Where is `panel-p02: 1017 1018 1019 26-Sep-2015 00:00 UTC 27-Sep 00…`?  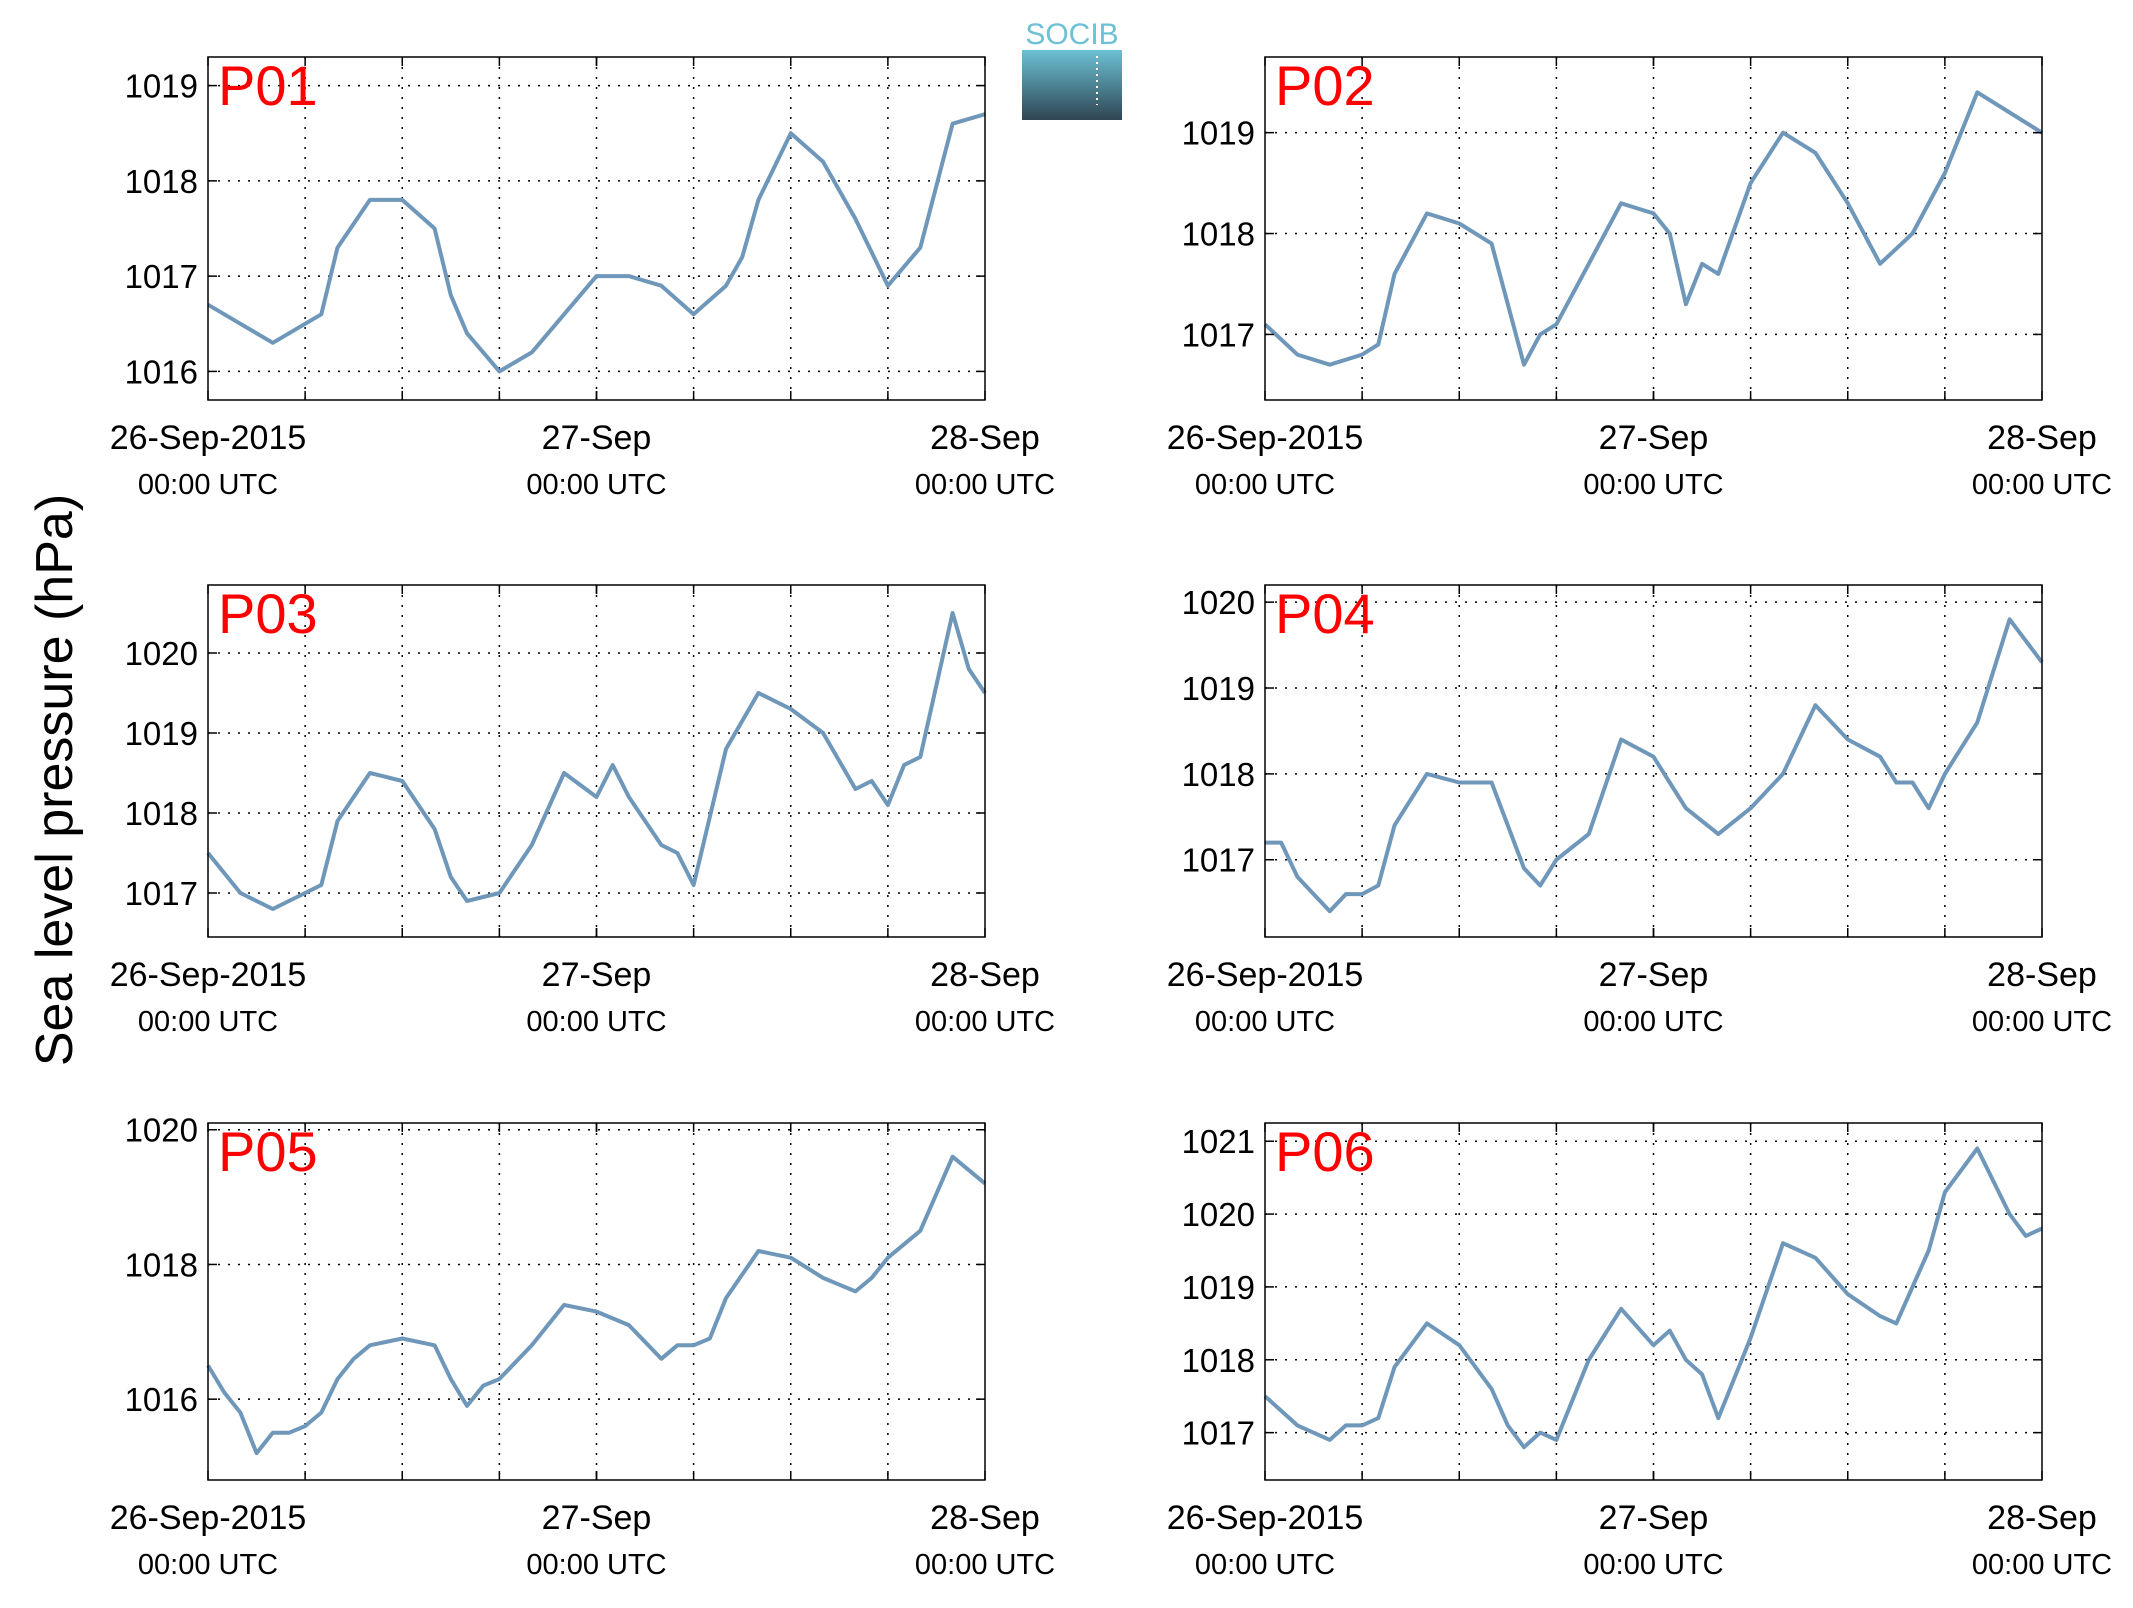 panel-p02: 1017 1018 1019 26-Sep-2015 00:00 UTC 27-Sep 00… is located at coordinates (1639, 277).